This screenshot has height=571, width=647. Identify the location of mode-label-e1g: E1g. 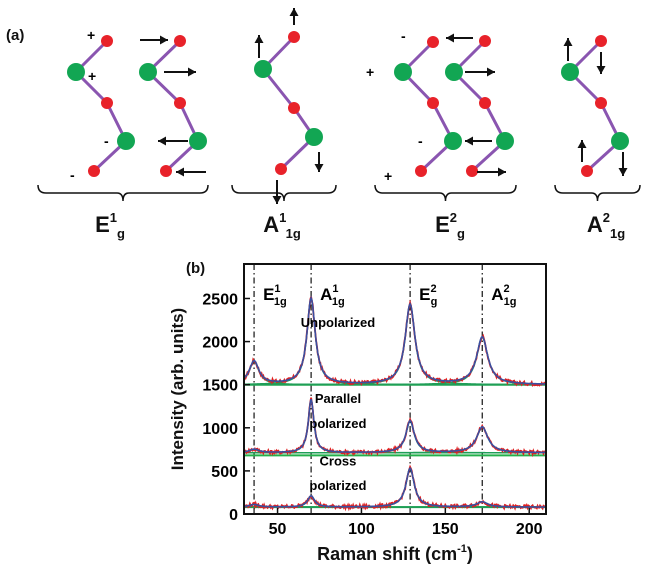
(110, 225).